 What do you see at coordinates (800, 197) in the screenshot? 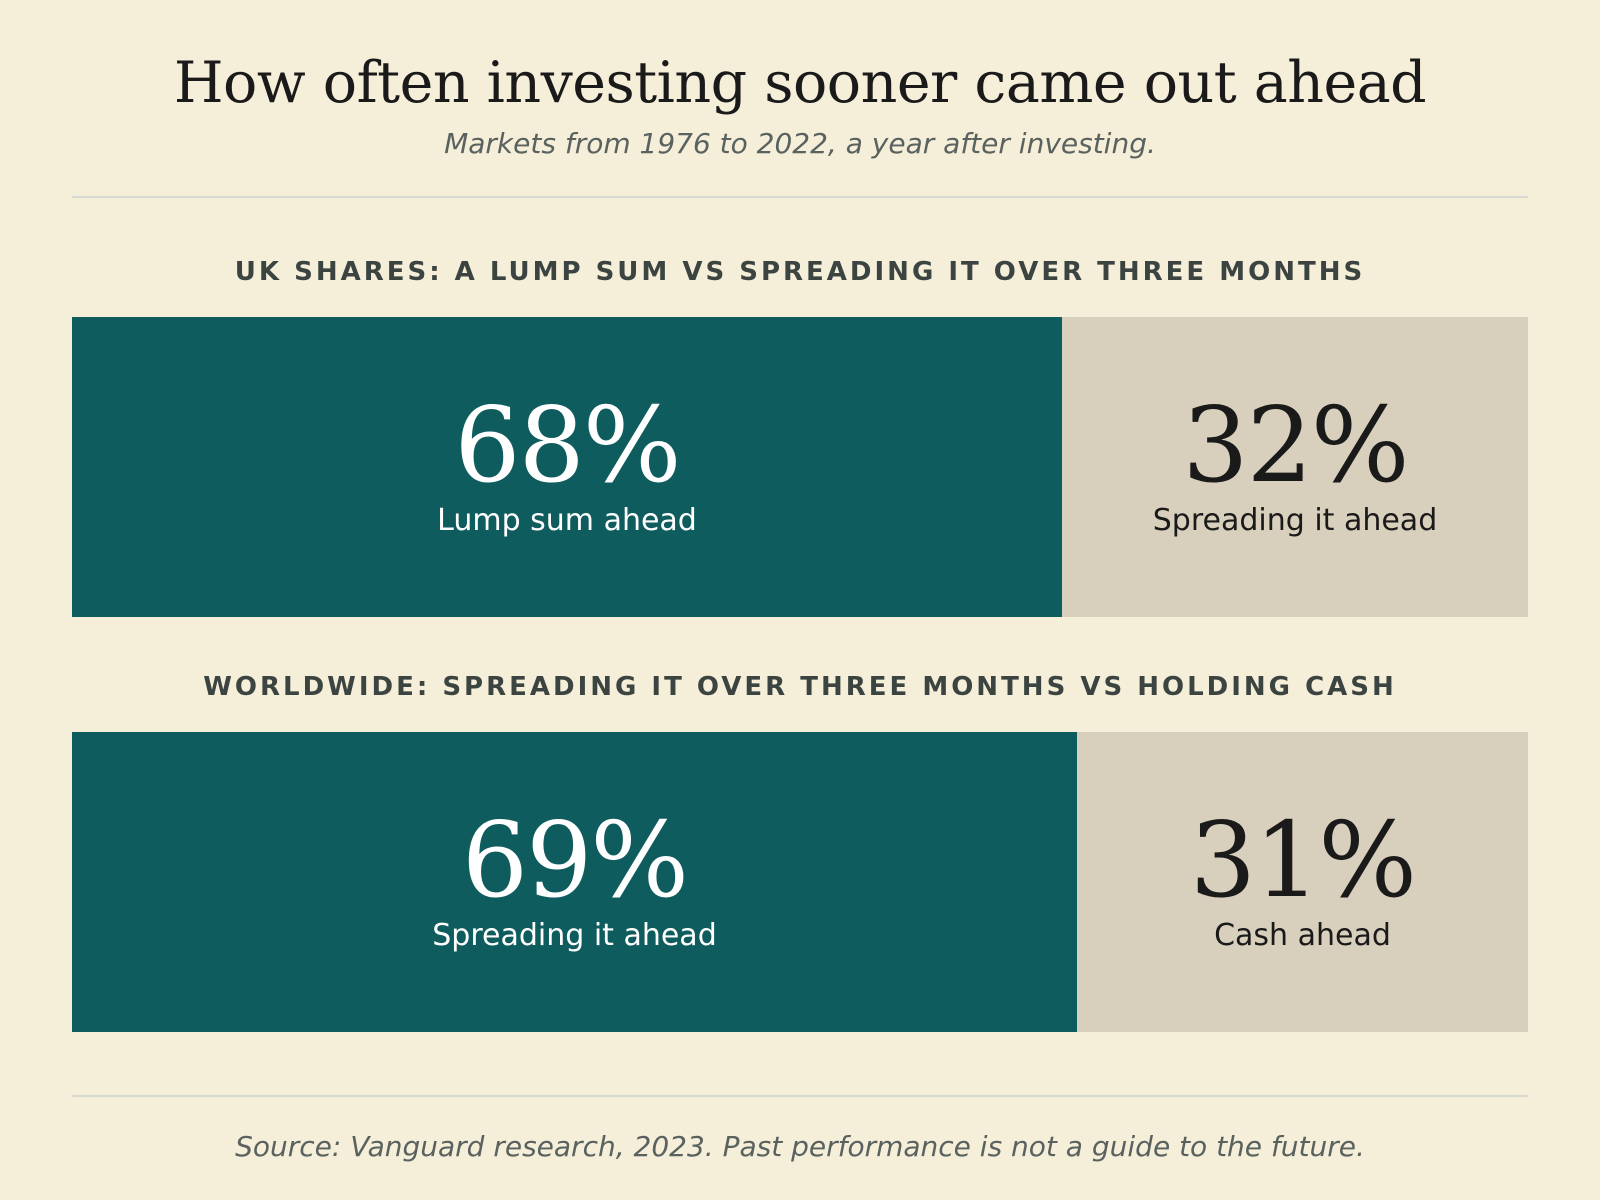
I see `top-divider` at bounding box center [800, 197].